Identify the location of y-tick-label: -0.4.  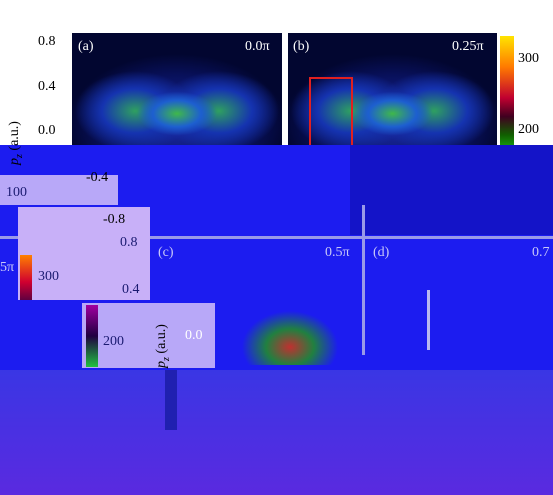
(97, 177).